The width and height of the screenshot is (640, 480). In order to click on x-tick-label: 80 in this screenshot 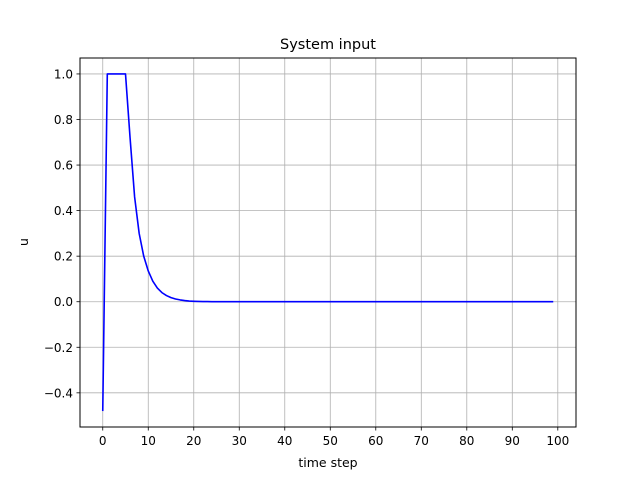, I will do `click(466, 441)`.